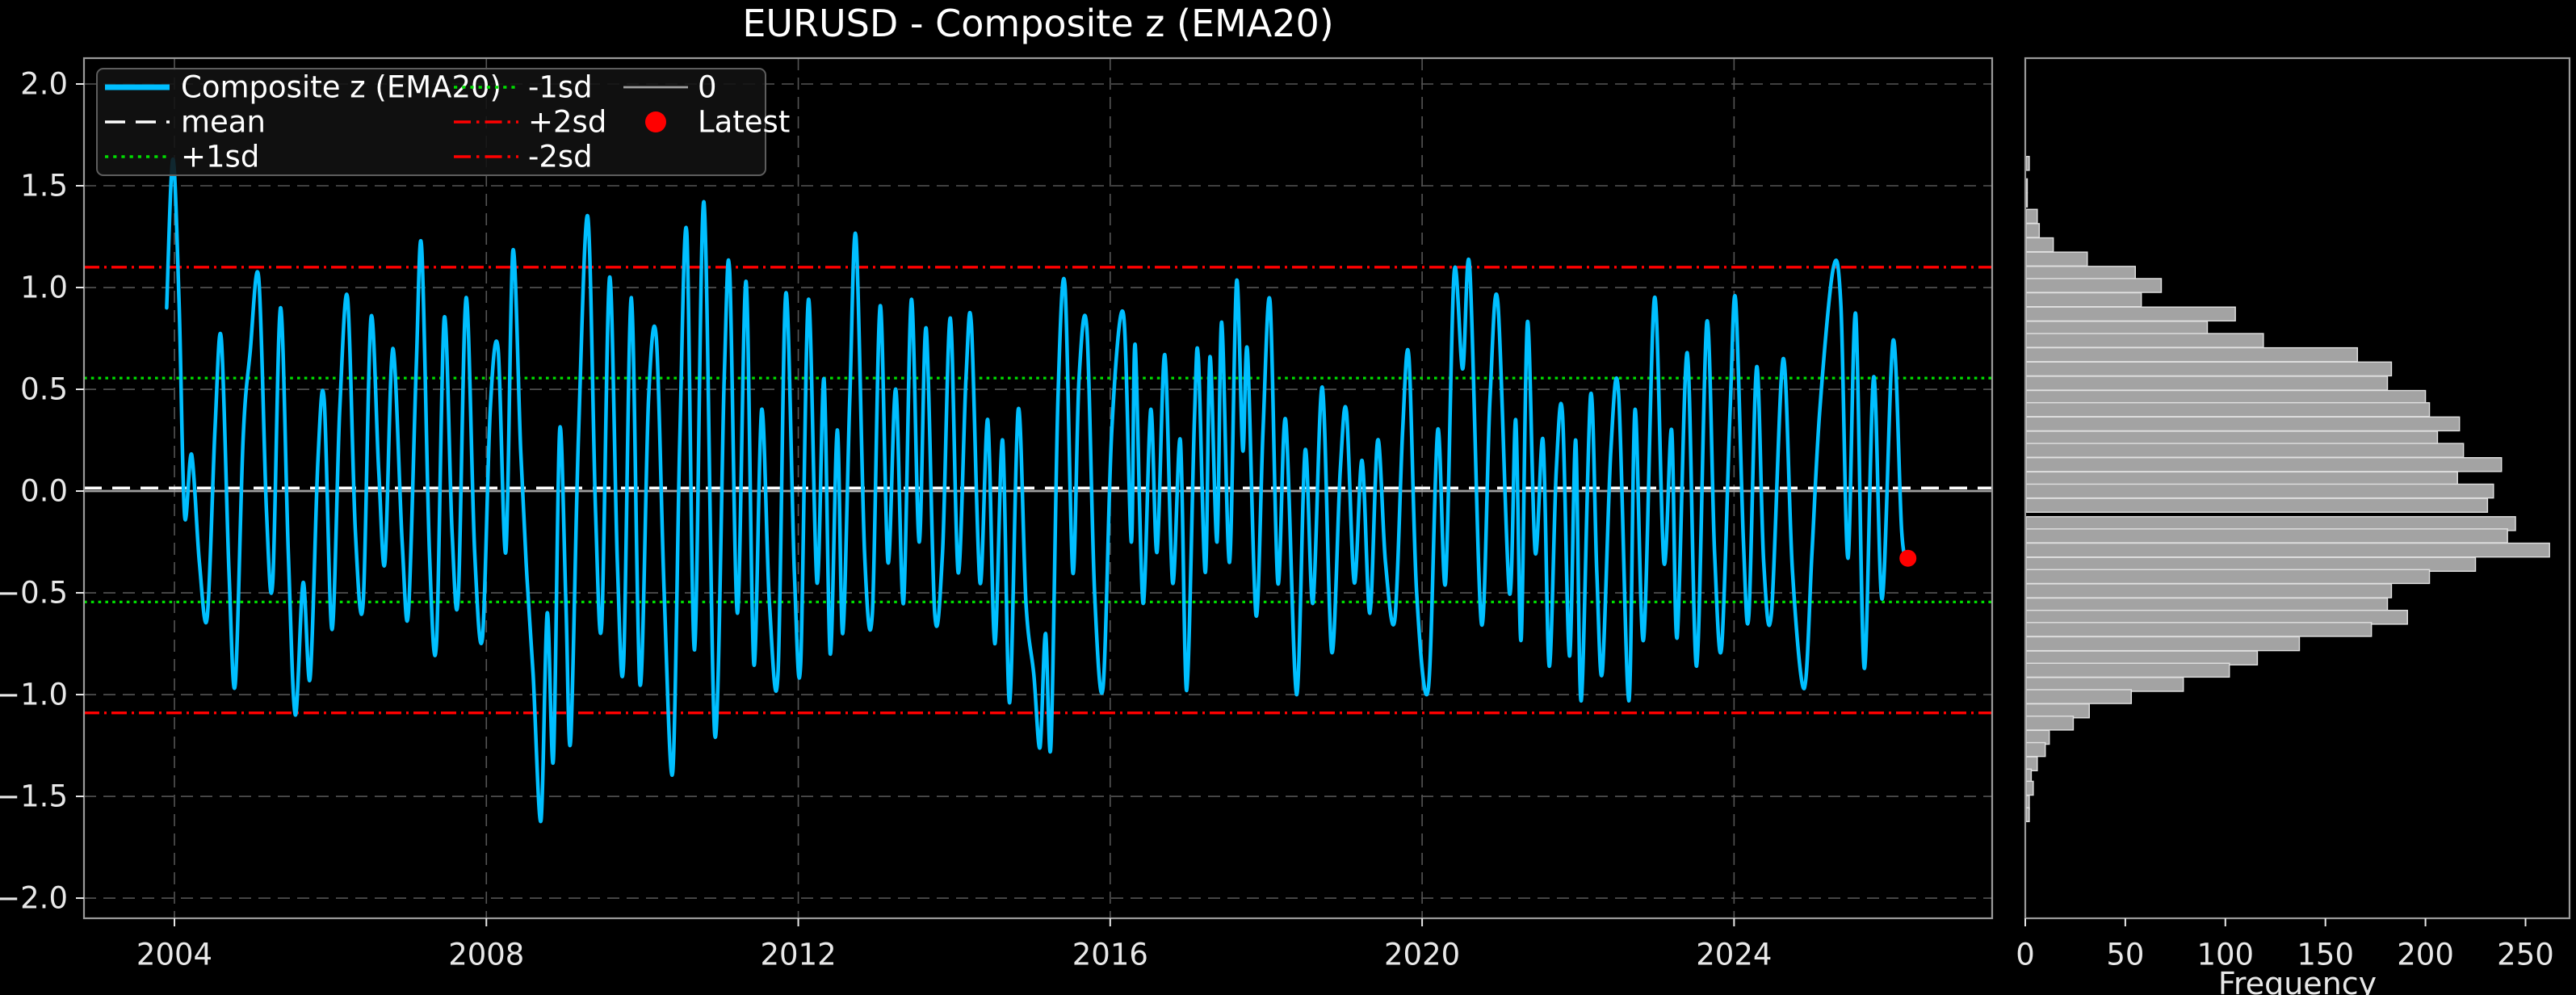 The height and width of the screenshot is (995, 2576). What do you see at coordinates (744, 122) in the screenshot?
I see `legend-label: Latest` at bounding box center [744, 122].